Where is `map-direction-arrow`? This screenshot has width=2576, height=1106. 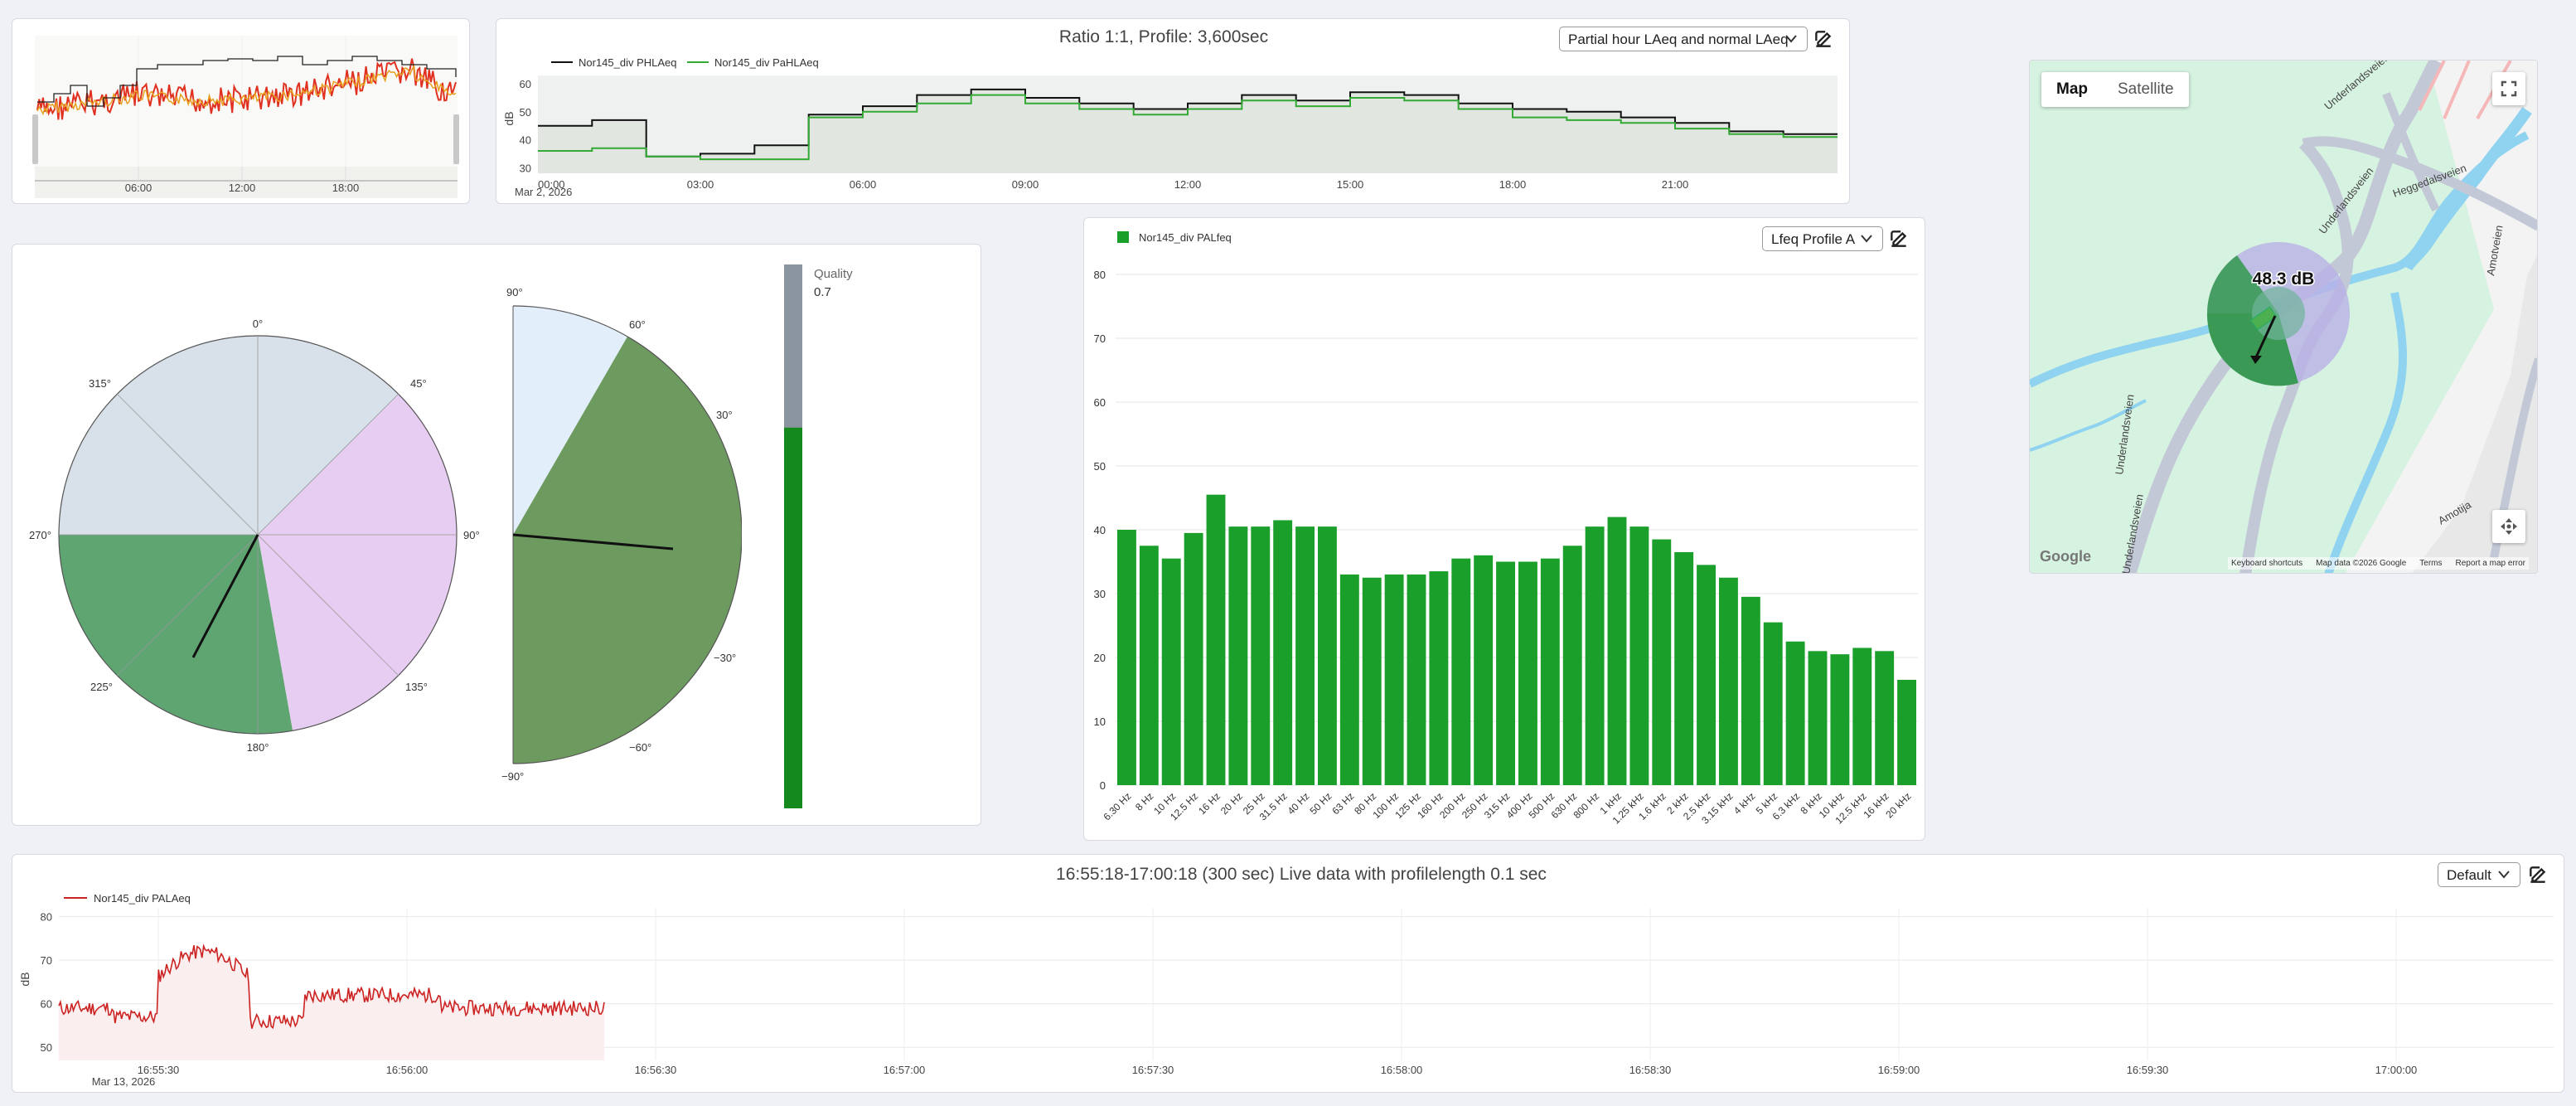
map-direction-arrow is located at coordinates (2265, 337).